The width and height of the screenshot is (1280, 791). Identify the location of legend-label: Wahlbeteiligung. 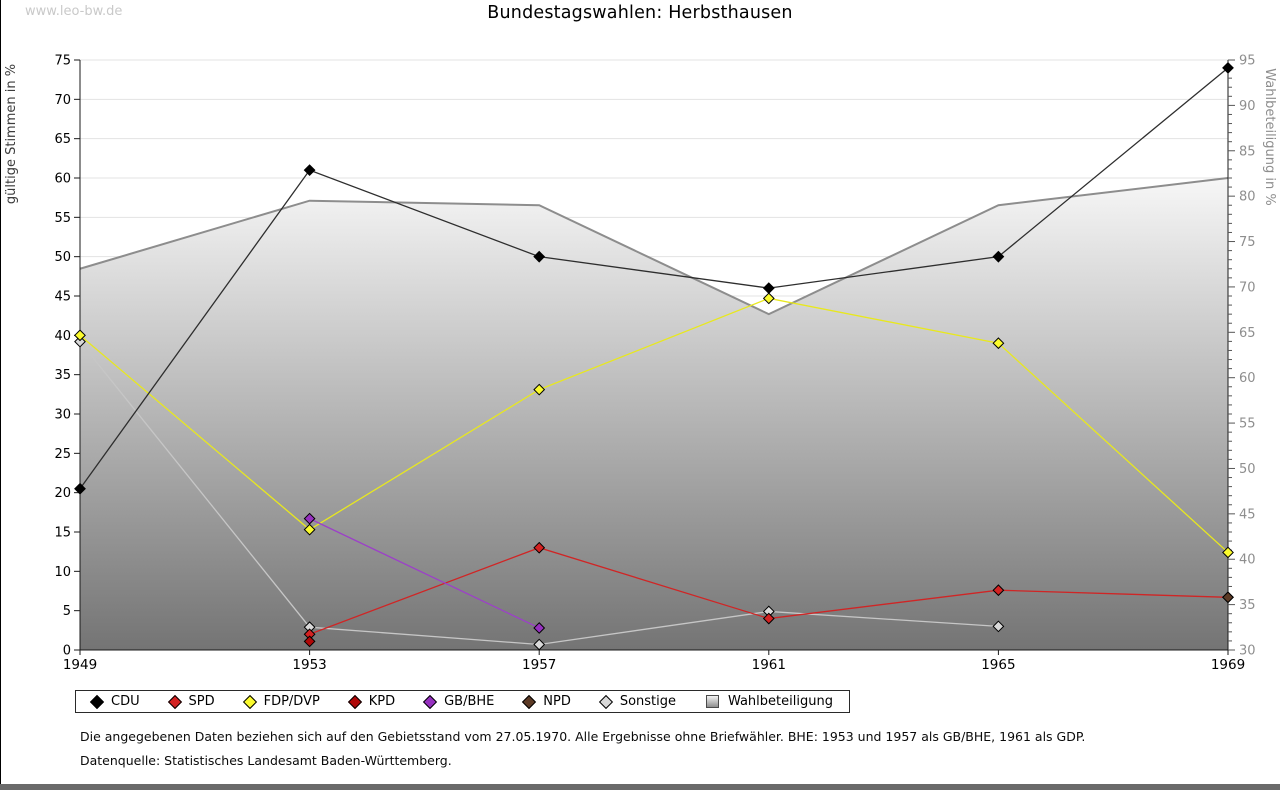
(780, 701).